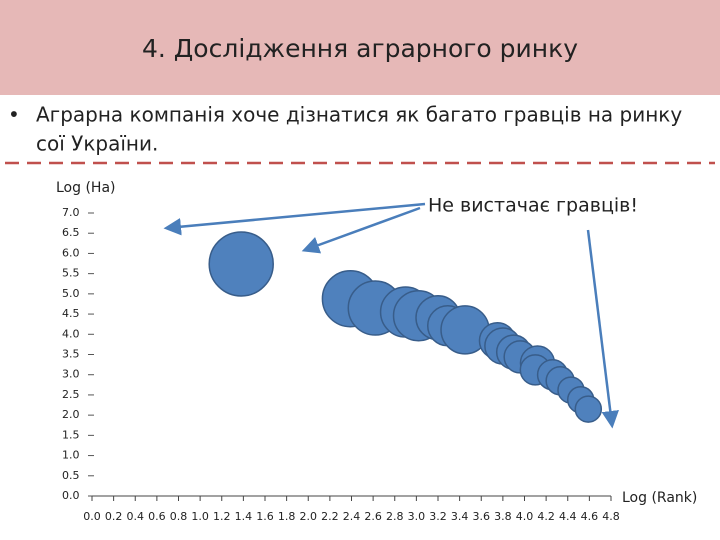 The height and width of the screenshot is (540, 720). Describe the element at coordinates (330, 516) in the screenshot. I see `x-tick-label: 2.2` at that location.